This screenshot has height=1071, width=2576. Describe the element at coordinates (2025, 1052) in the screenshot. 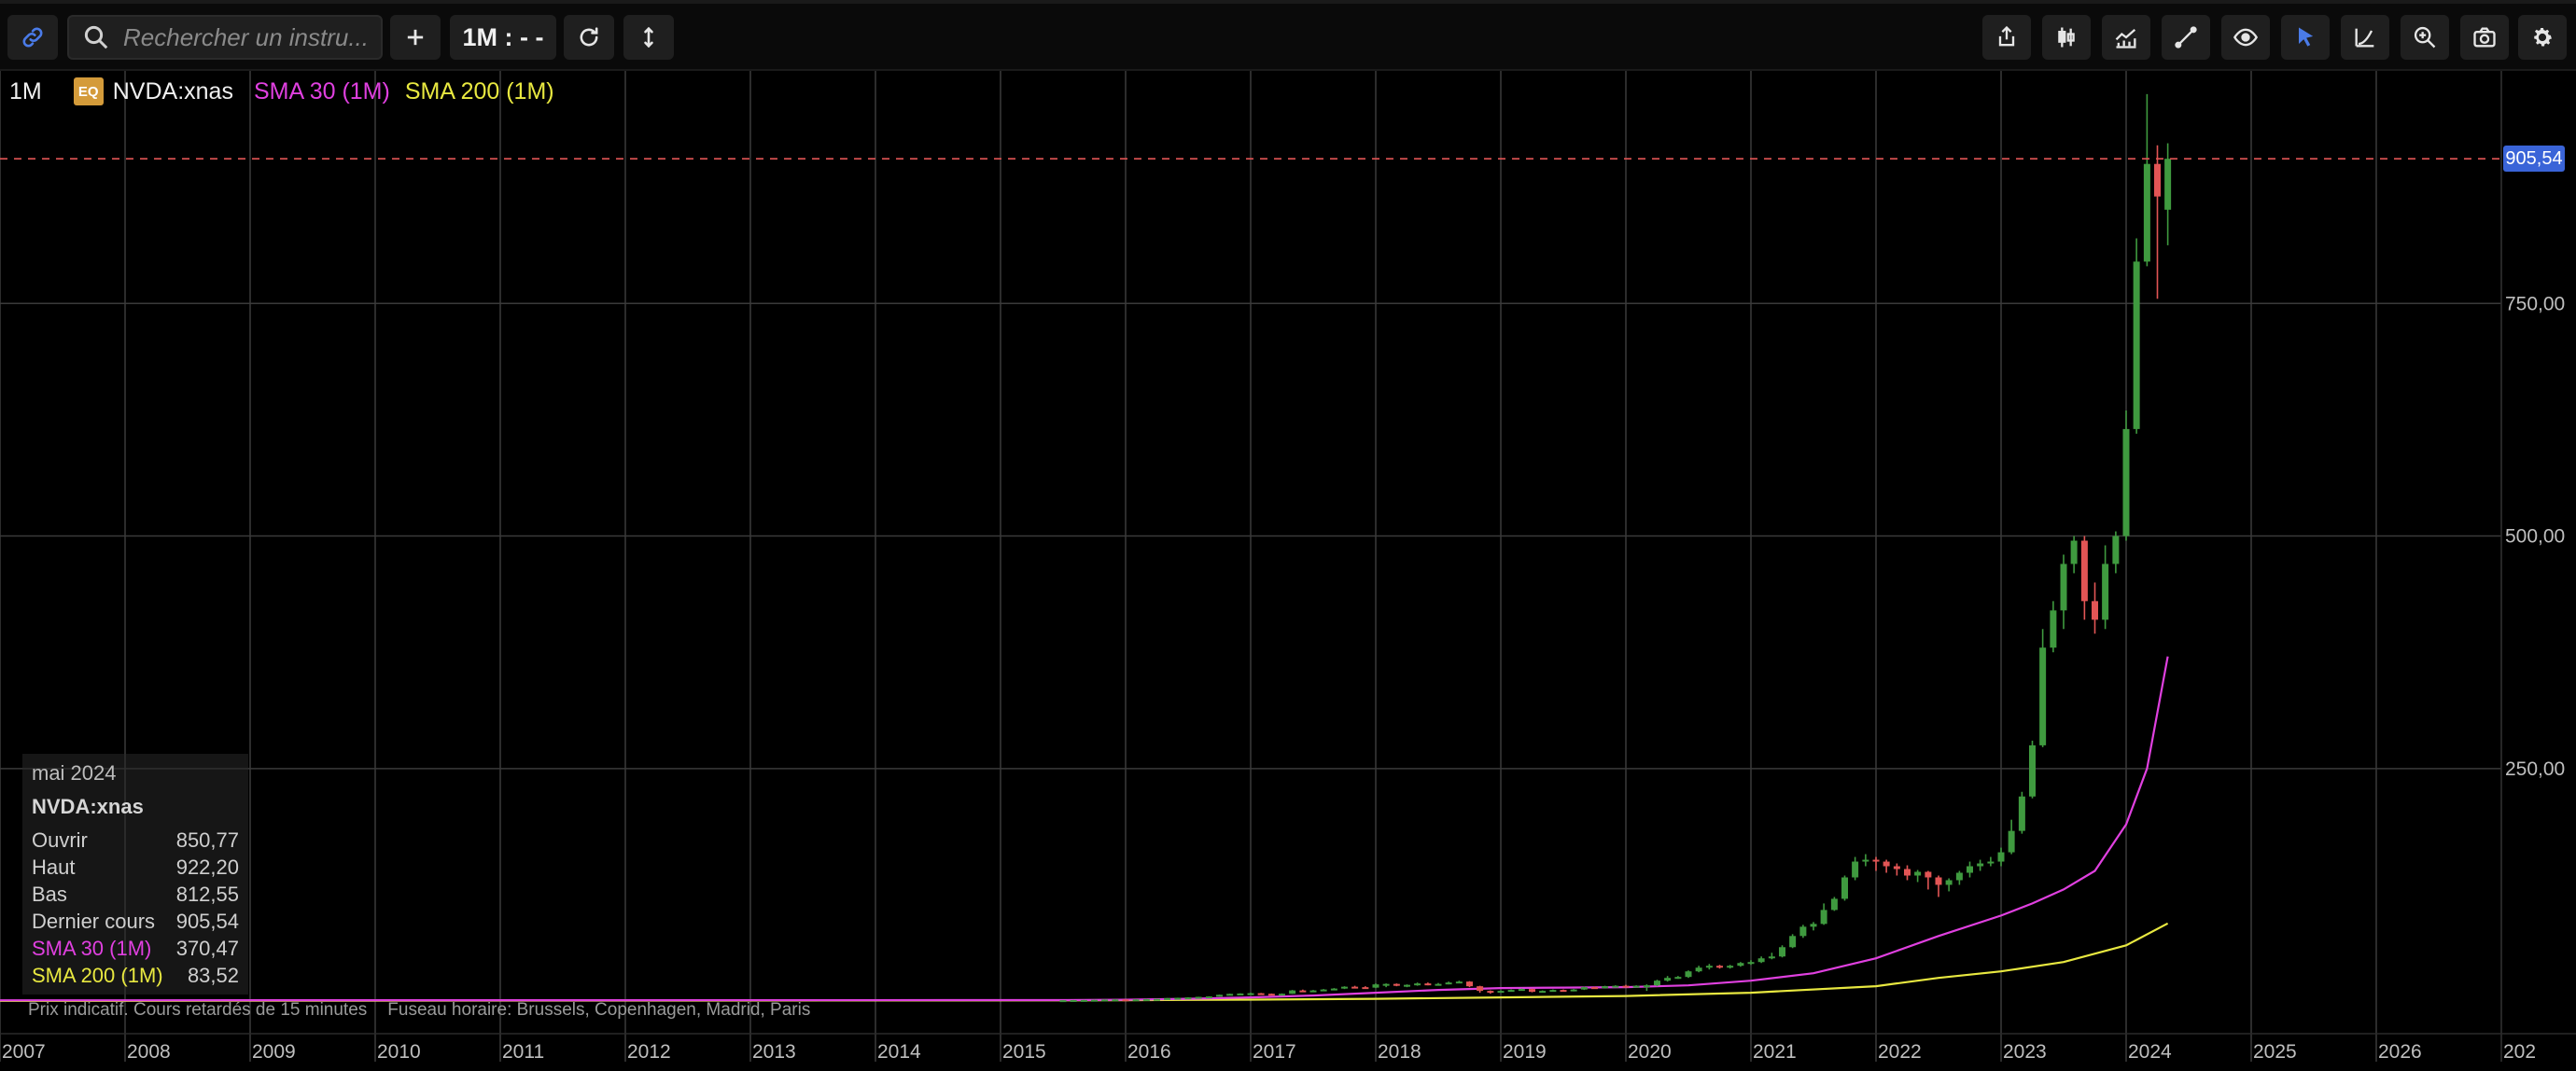

I see `x-tick-label: 2023` at that location.